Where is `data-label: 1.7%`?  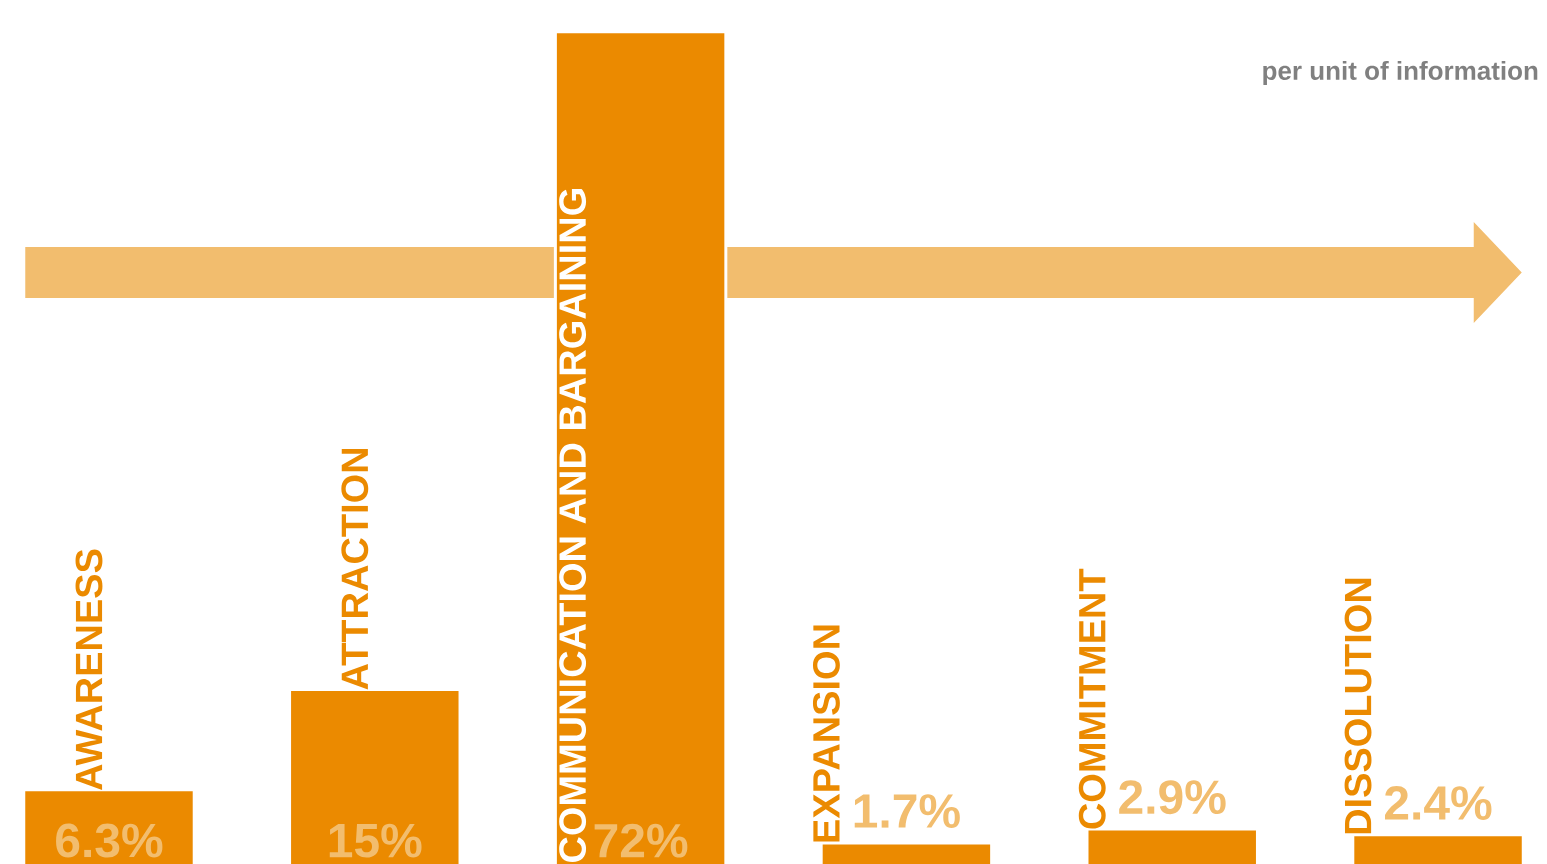
data-label: 1.7% is located at coordinates (907, 811).